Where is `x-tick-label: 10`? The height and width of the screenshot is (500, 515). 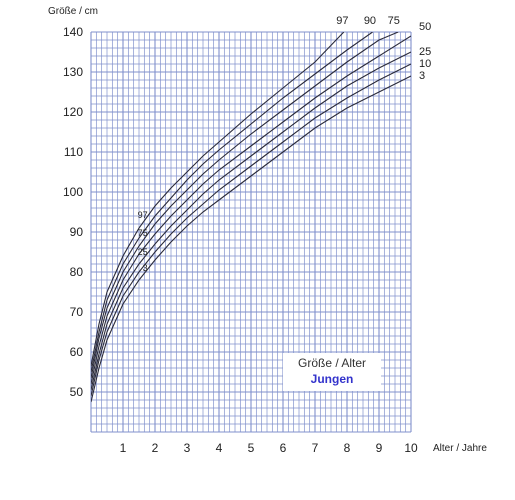 x-tick-label: 10 is located at coordinates (411, 448).